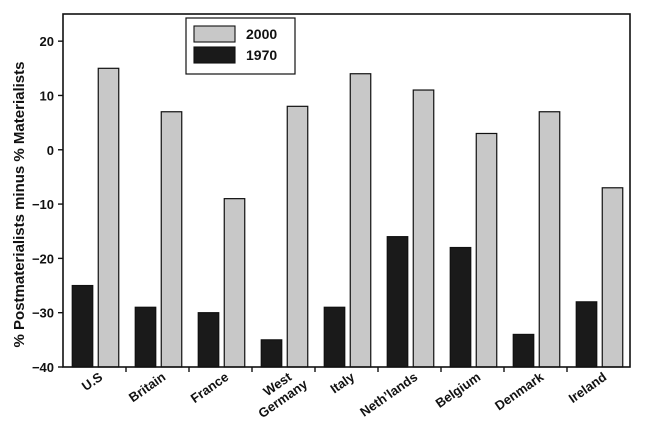 The image size is (645, 444). I want to click on x-category-line: Britain, so click(147, 387).